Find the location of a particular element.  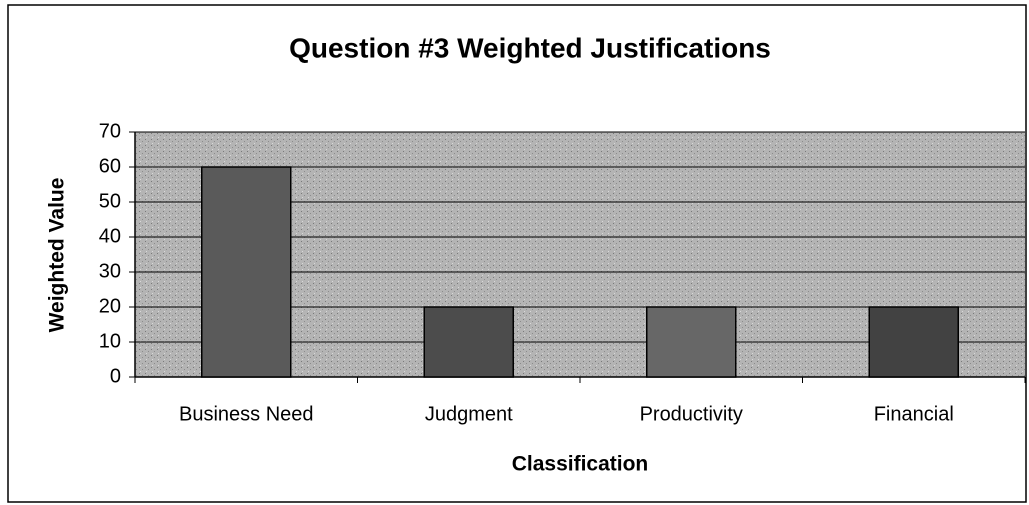

y-tick-label: 10 is located at coordinates (110, 341).